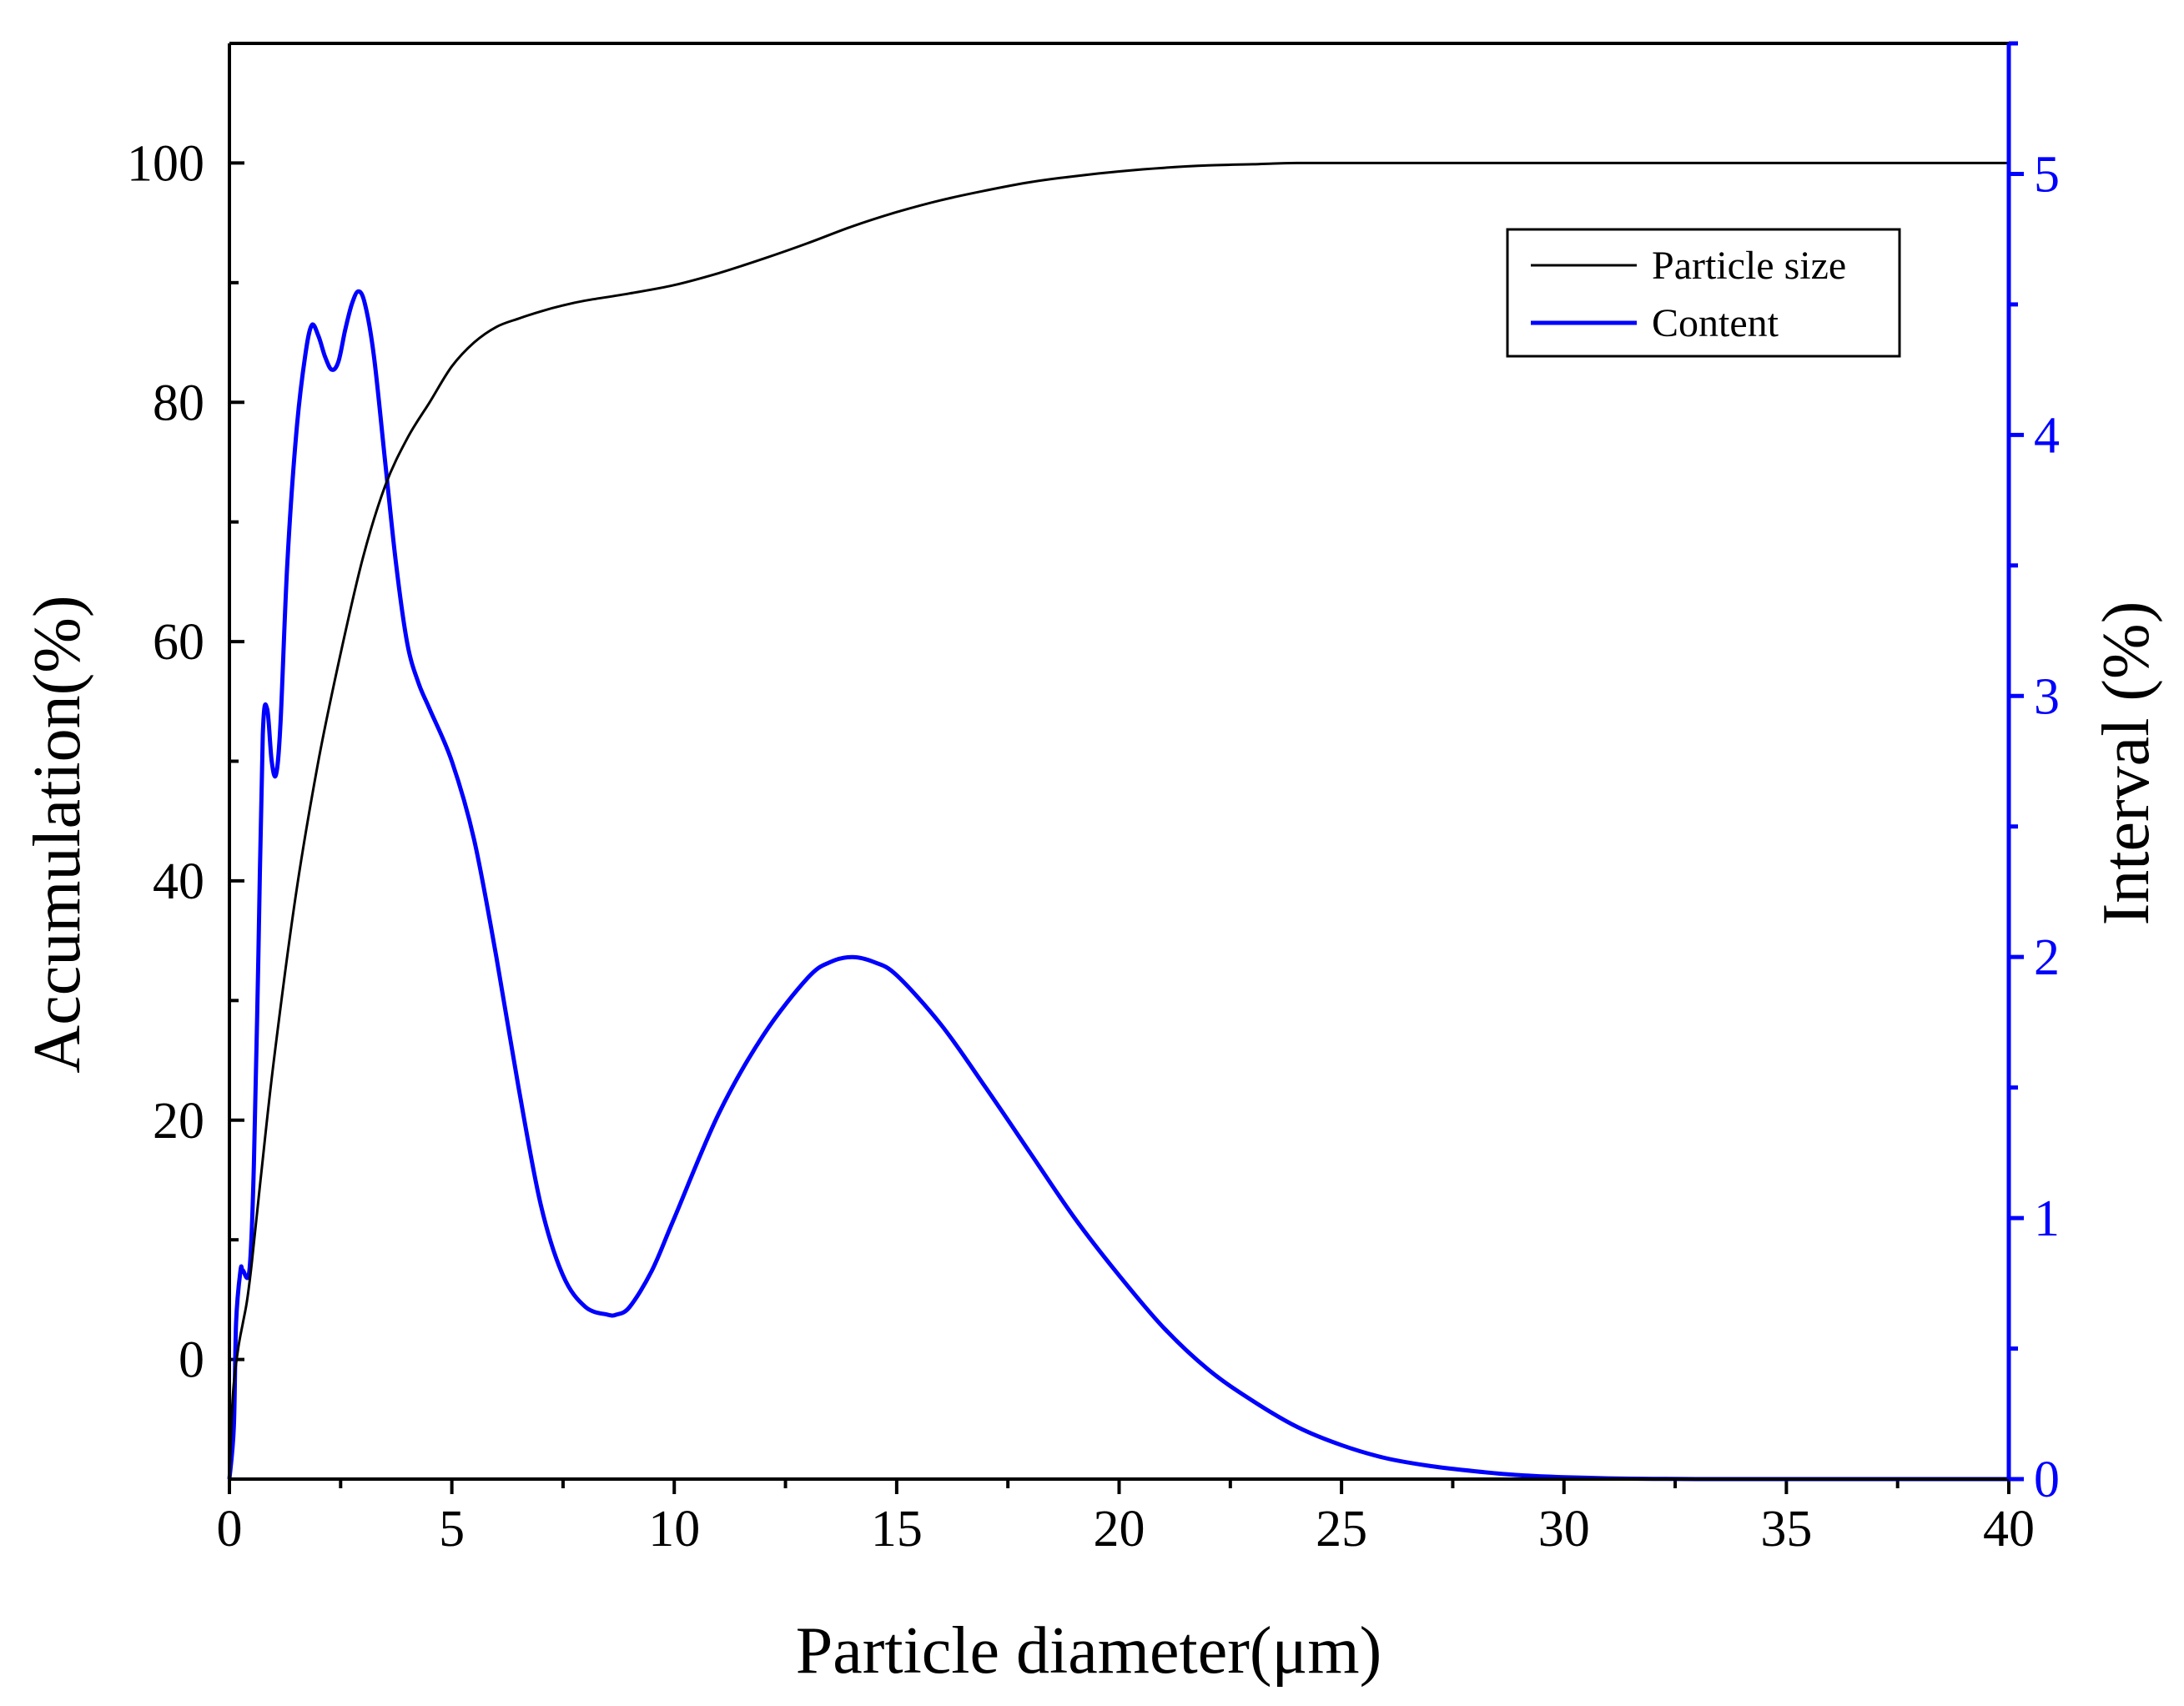 The image size is (2184, 1706). What do you see at coordinates (1089, 1651) in the screenshot?
I see `x-axis-title: Particle diameter(μm)` at bounding box center [1089, 1651].